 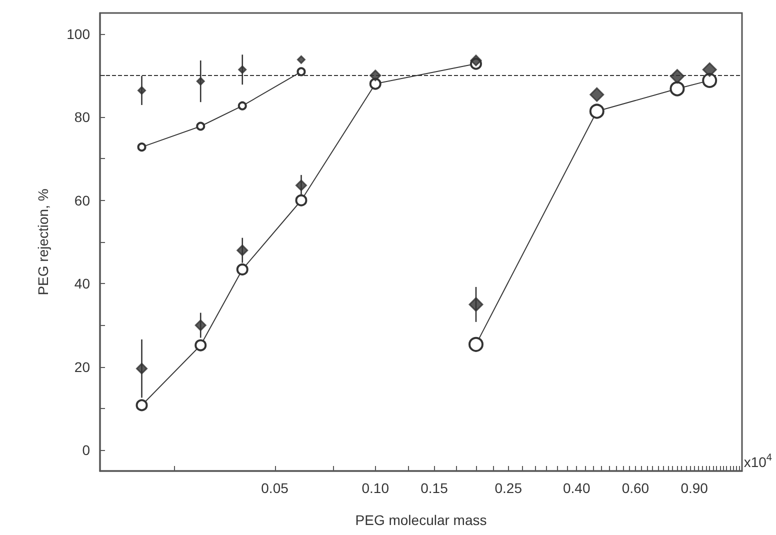 I want to click on x-tick-label: 0.90, so click(x=694, y=488).